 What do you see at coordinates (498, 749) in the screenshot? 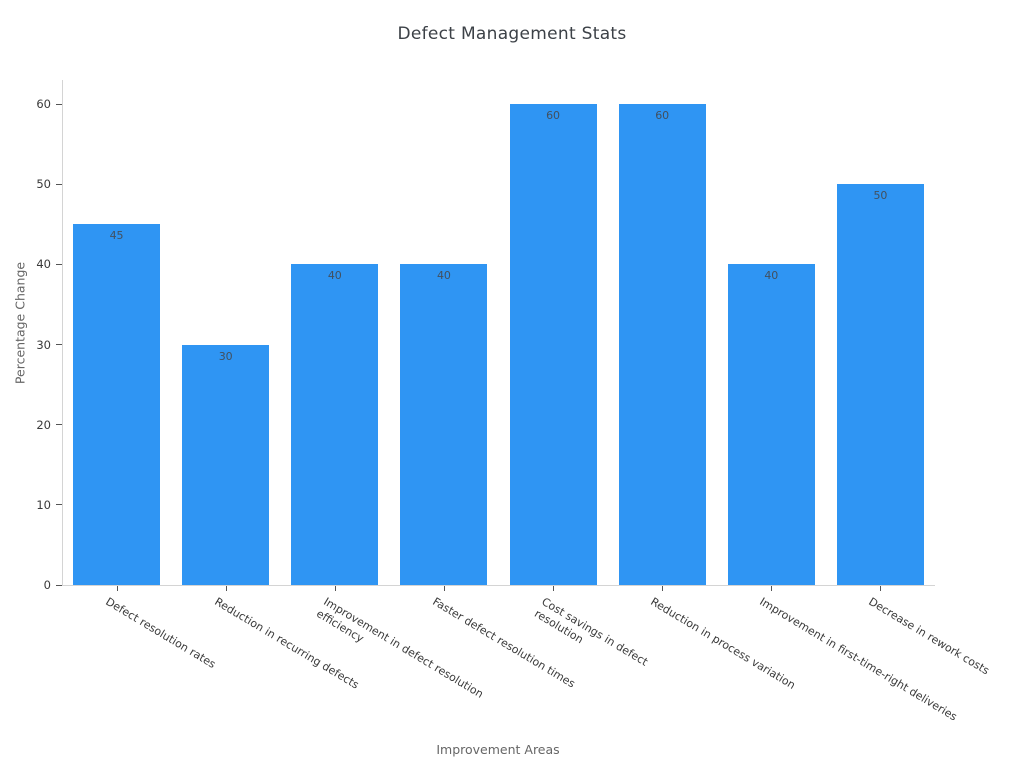
I see `x-axis-title: Improvement Areas` at bounding box center [498, 749].